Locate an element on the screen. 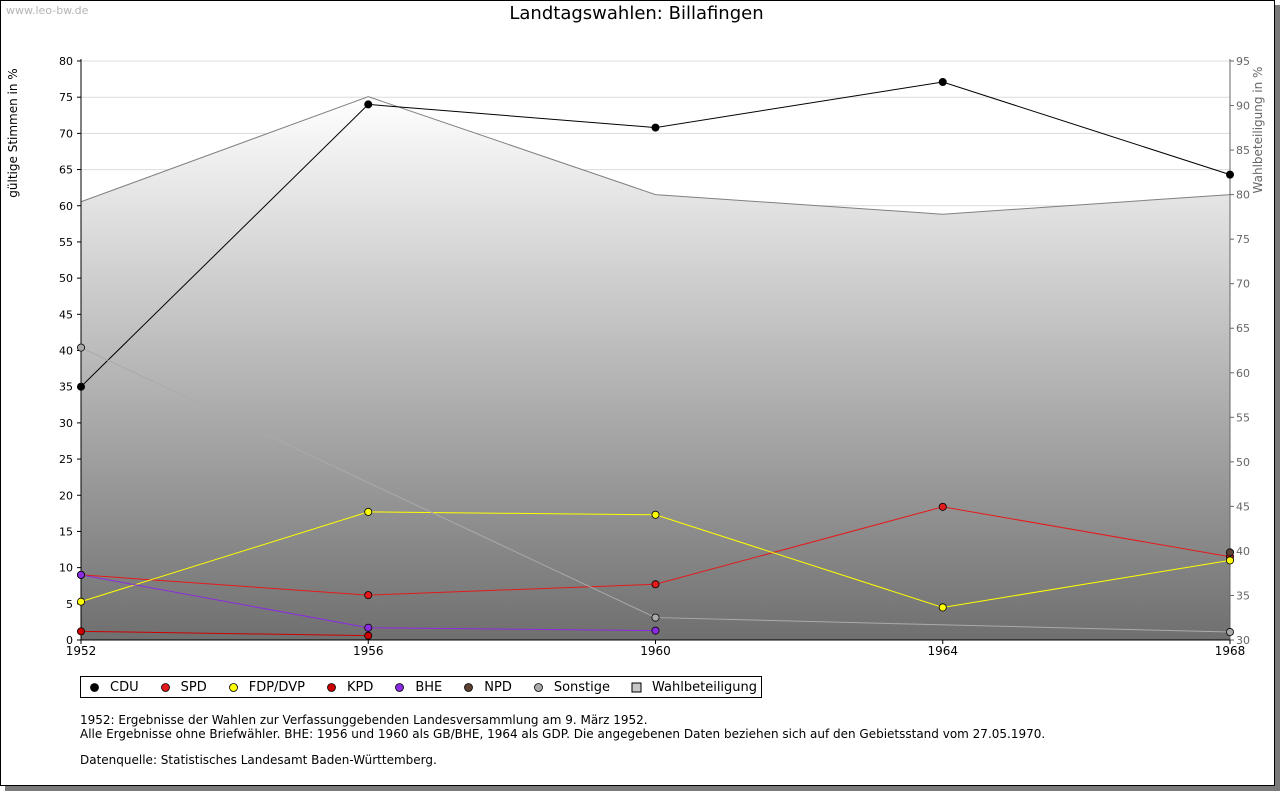  watermark: www.leo-bw.de is located at coordinates (47, 10).